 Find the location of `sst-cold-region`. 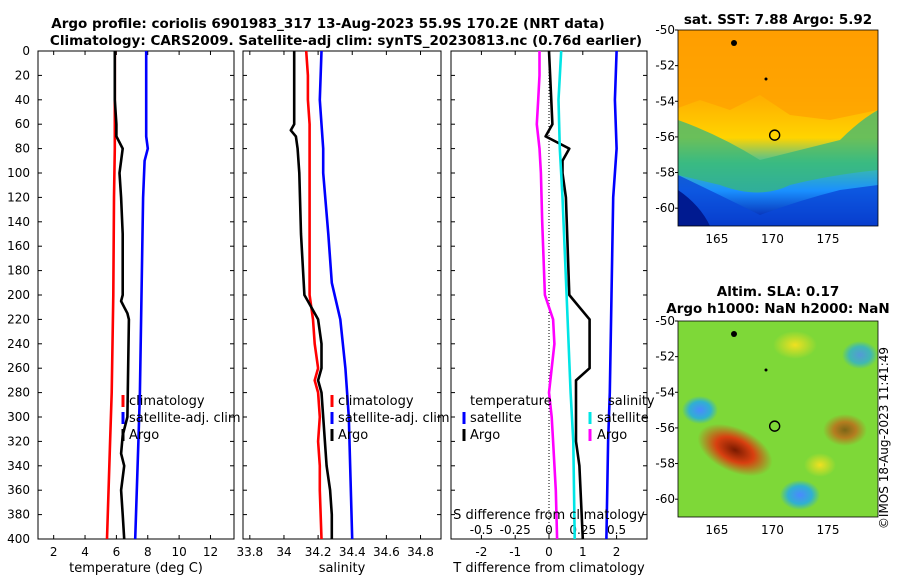

sst-cold-region is located at coordinates (778, 200).